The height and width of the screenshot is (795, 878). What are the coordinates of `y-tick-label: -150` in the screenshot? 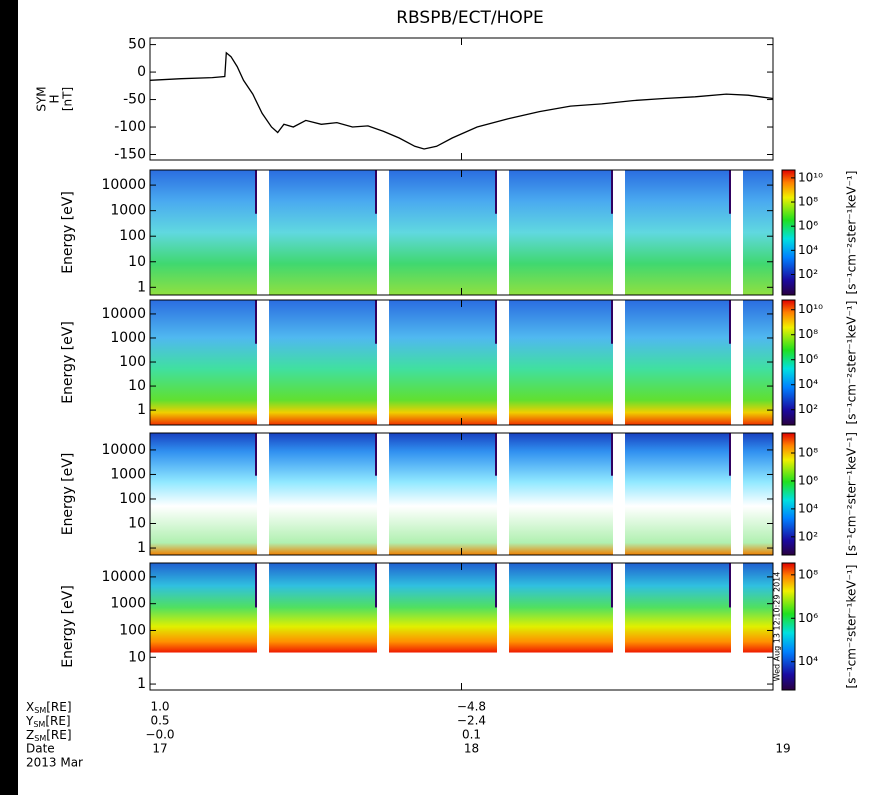 It's located at (130, 155).